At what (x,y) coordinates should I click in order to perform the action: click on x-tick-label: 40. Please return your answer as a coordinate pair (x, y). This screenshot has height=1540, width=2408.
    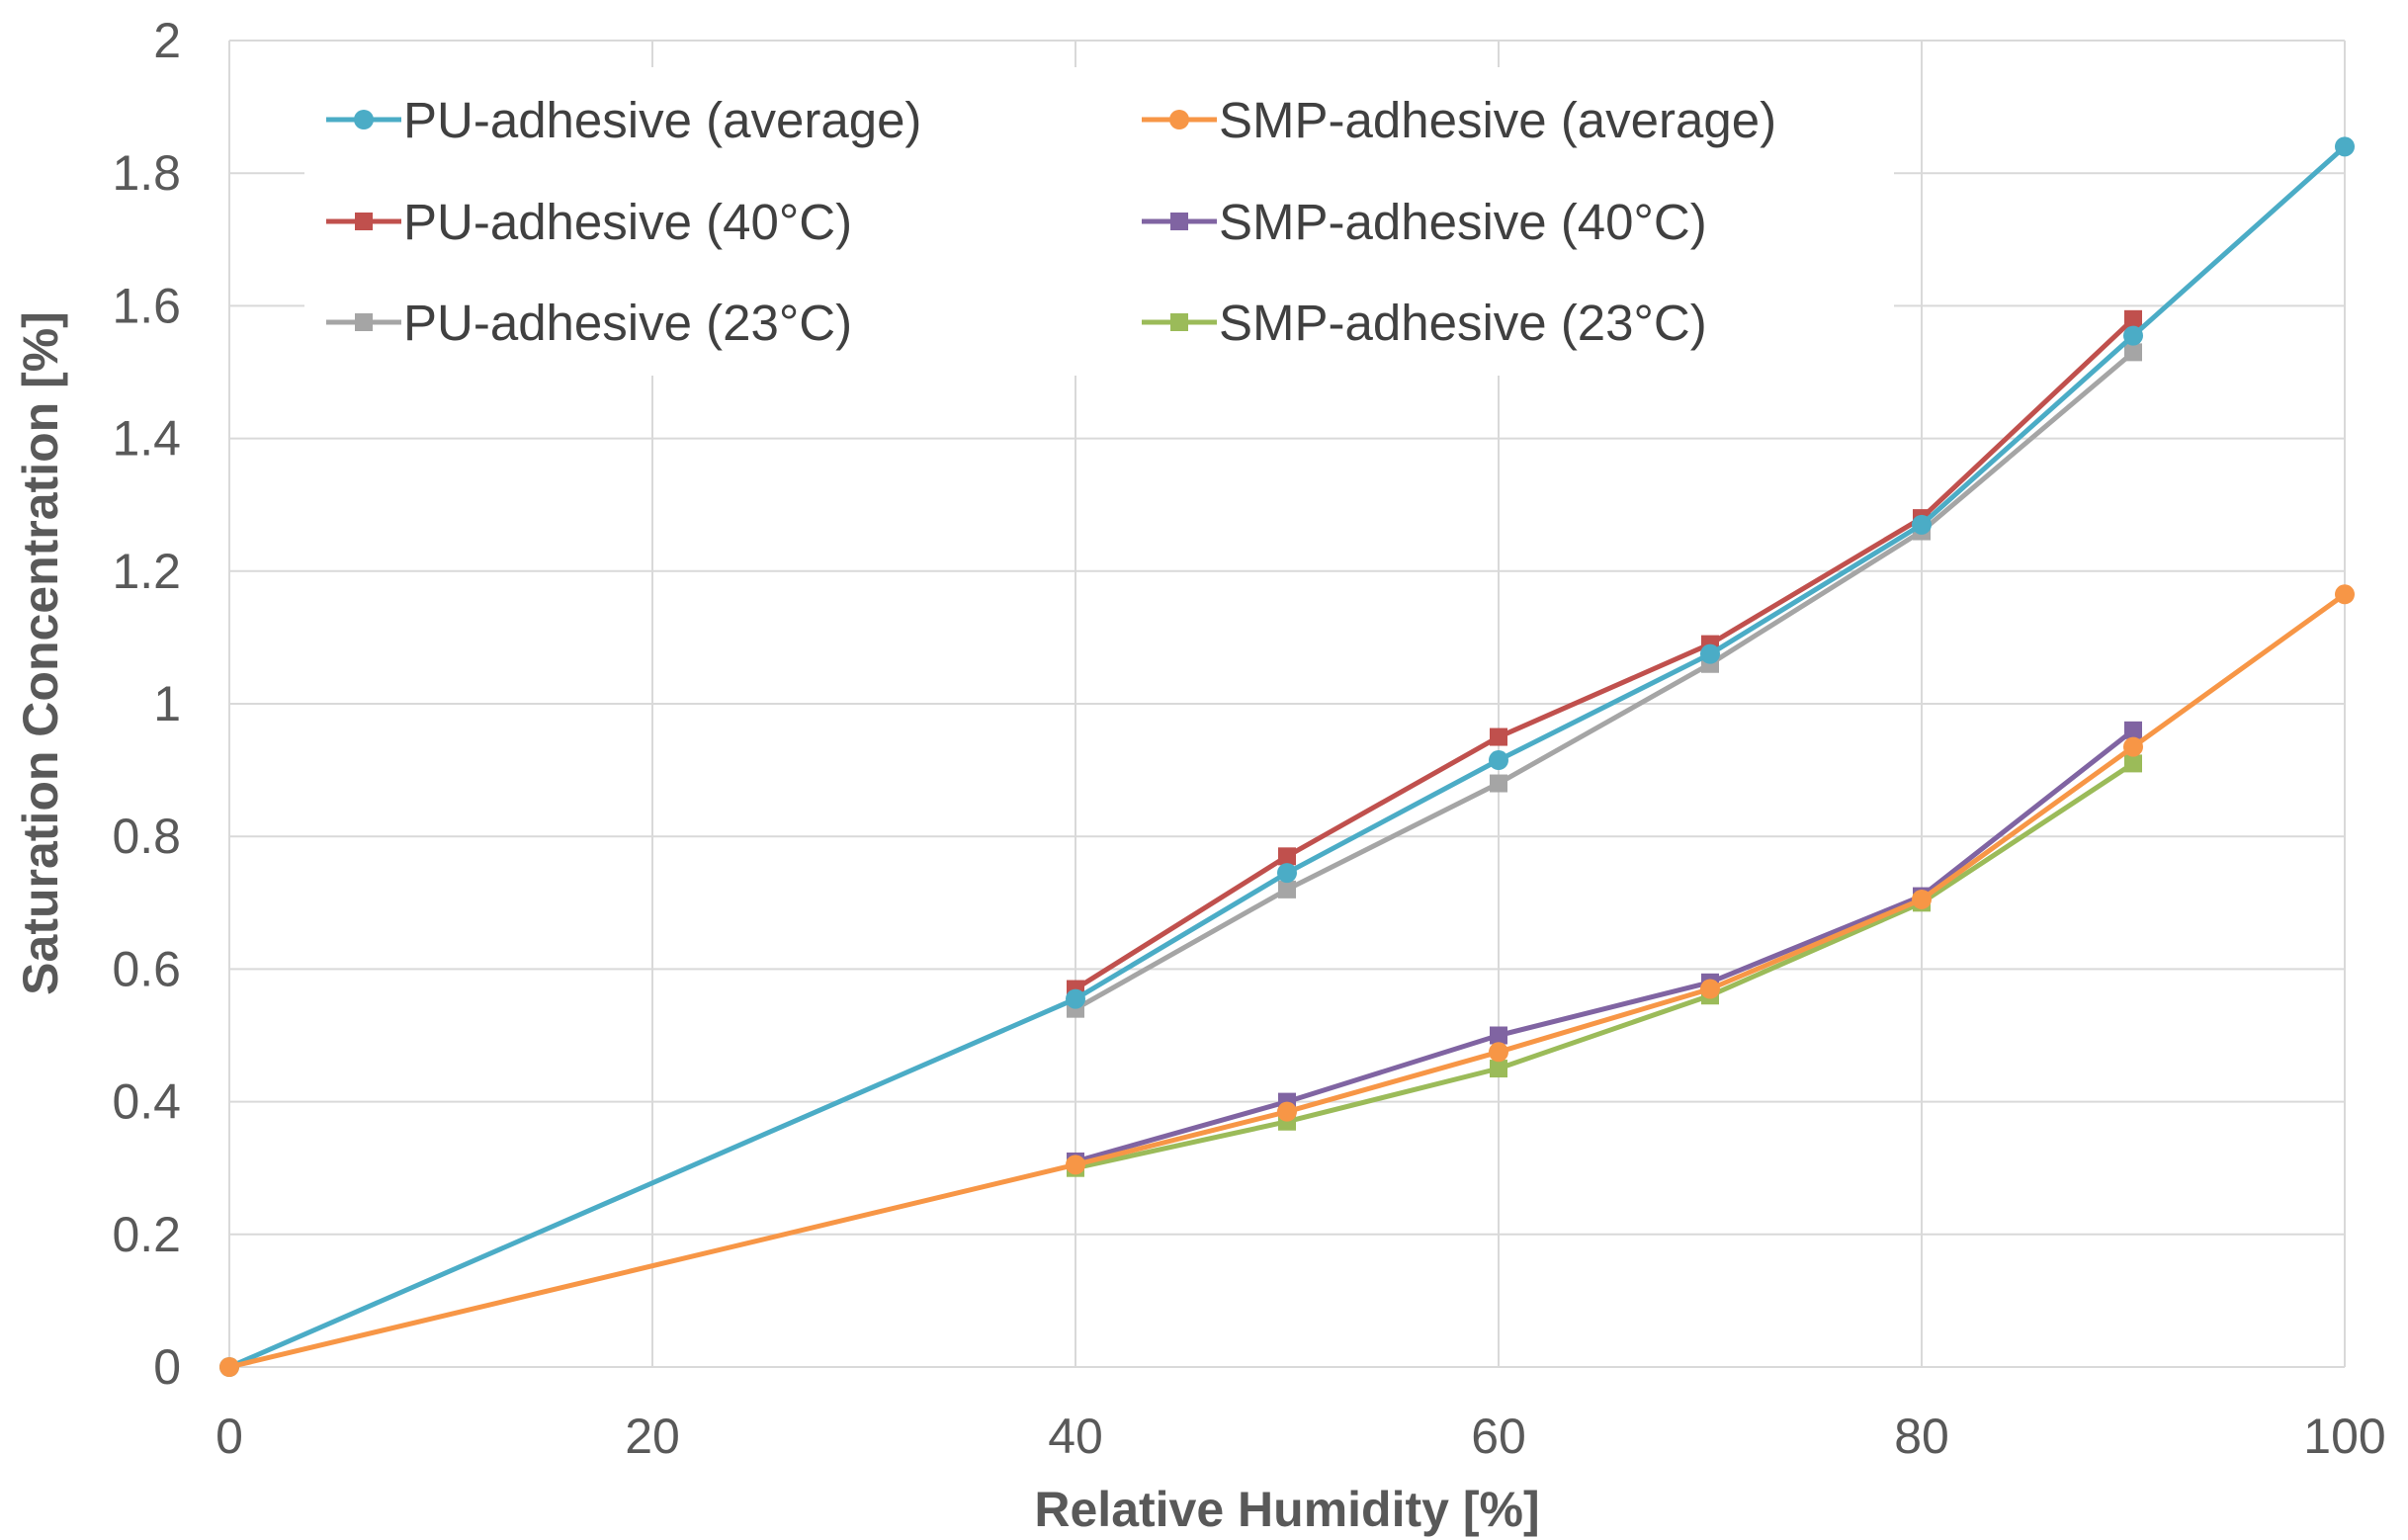
    Looking at the image, I should click on (1075, 1437).